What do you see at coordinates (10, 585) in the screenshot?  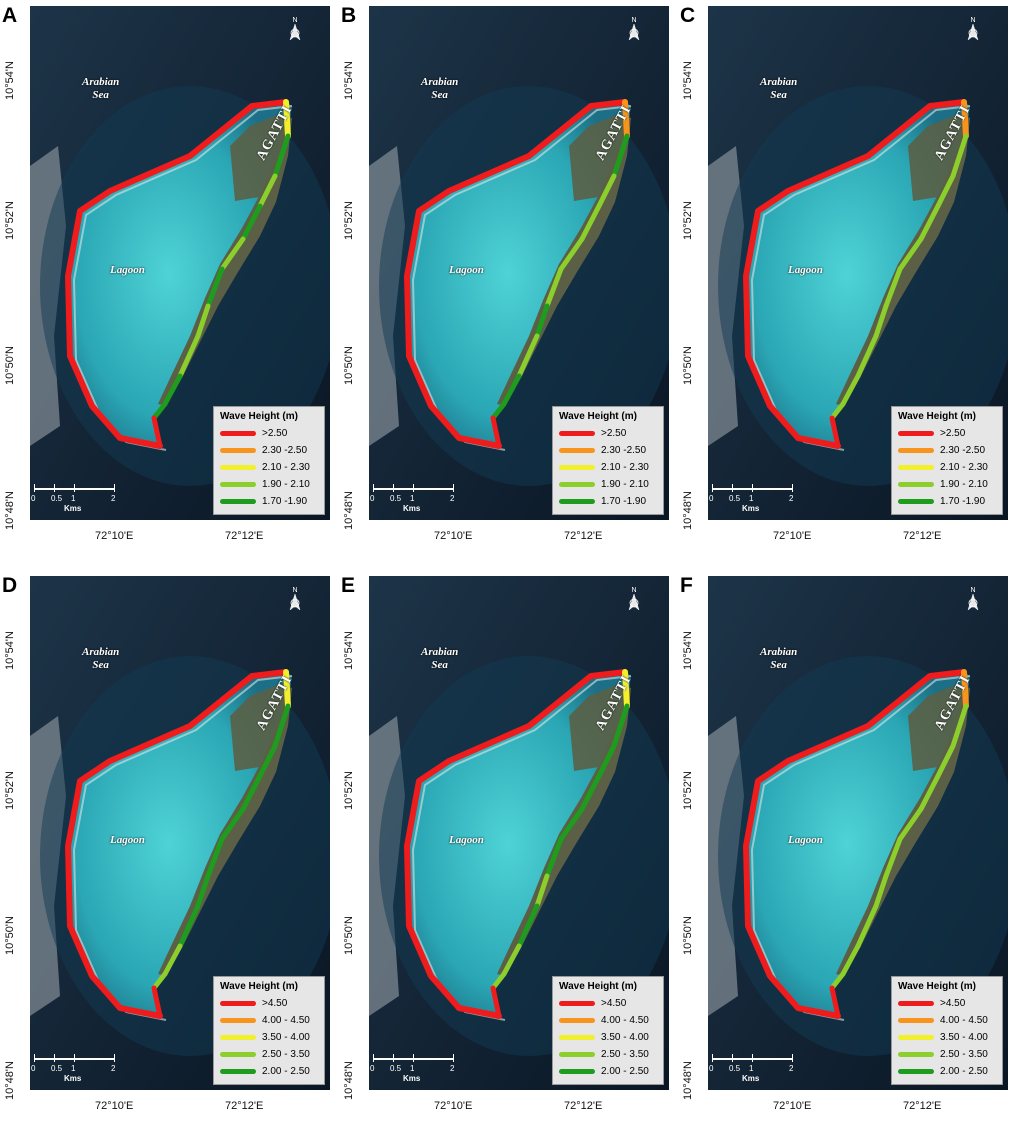 I see `panel-letter: D` at bounding box center [10, 585].